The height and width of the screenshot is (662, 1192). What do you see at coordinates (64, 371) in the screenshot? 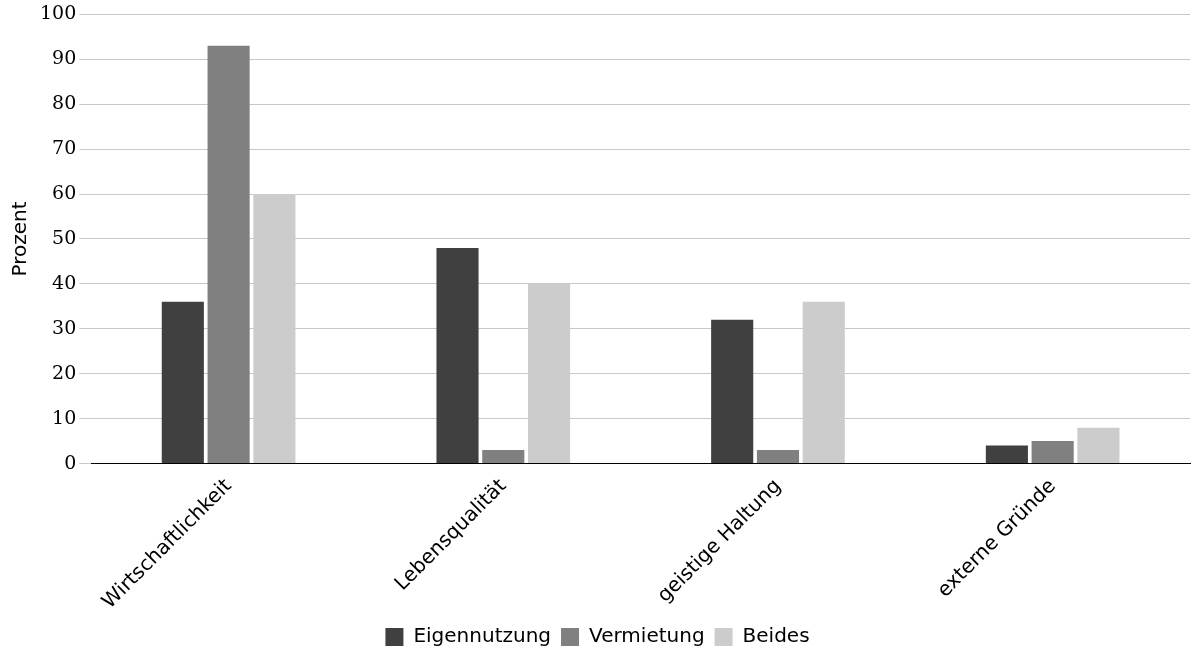
I see `y-tick-label: 20` at bounding box center [64, 371].